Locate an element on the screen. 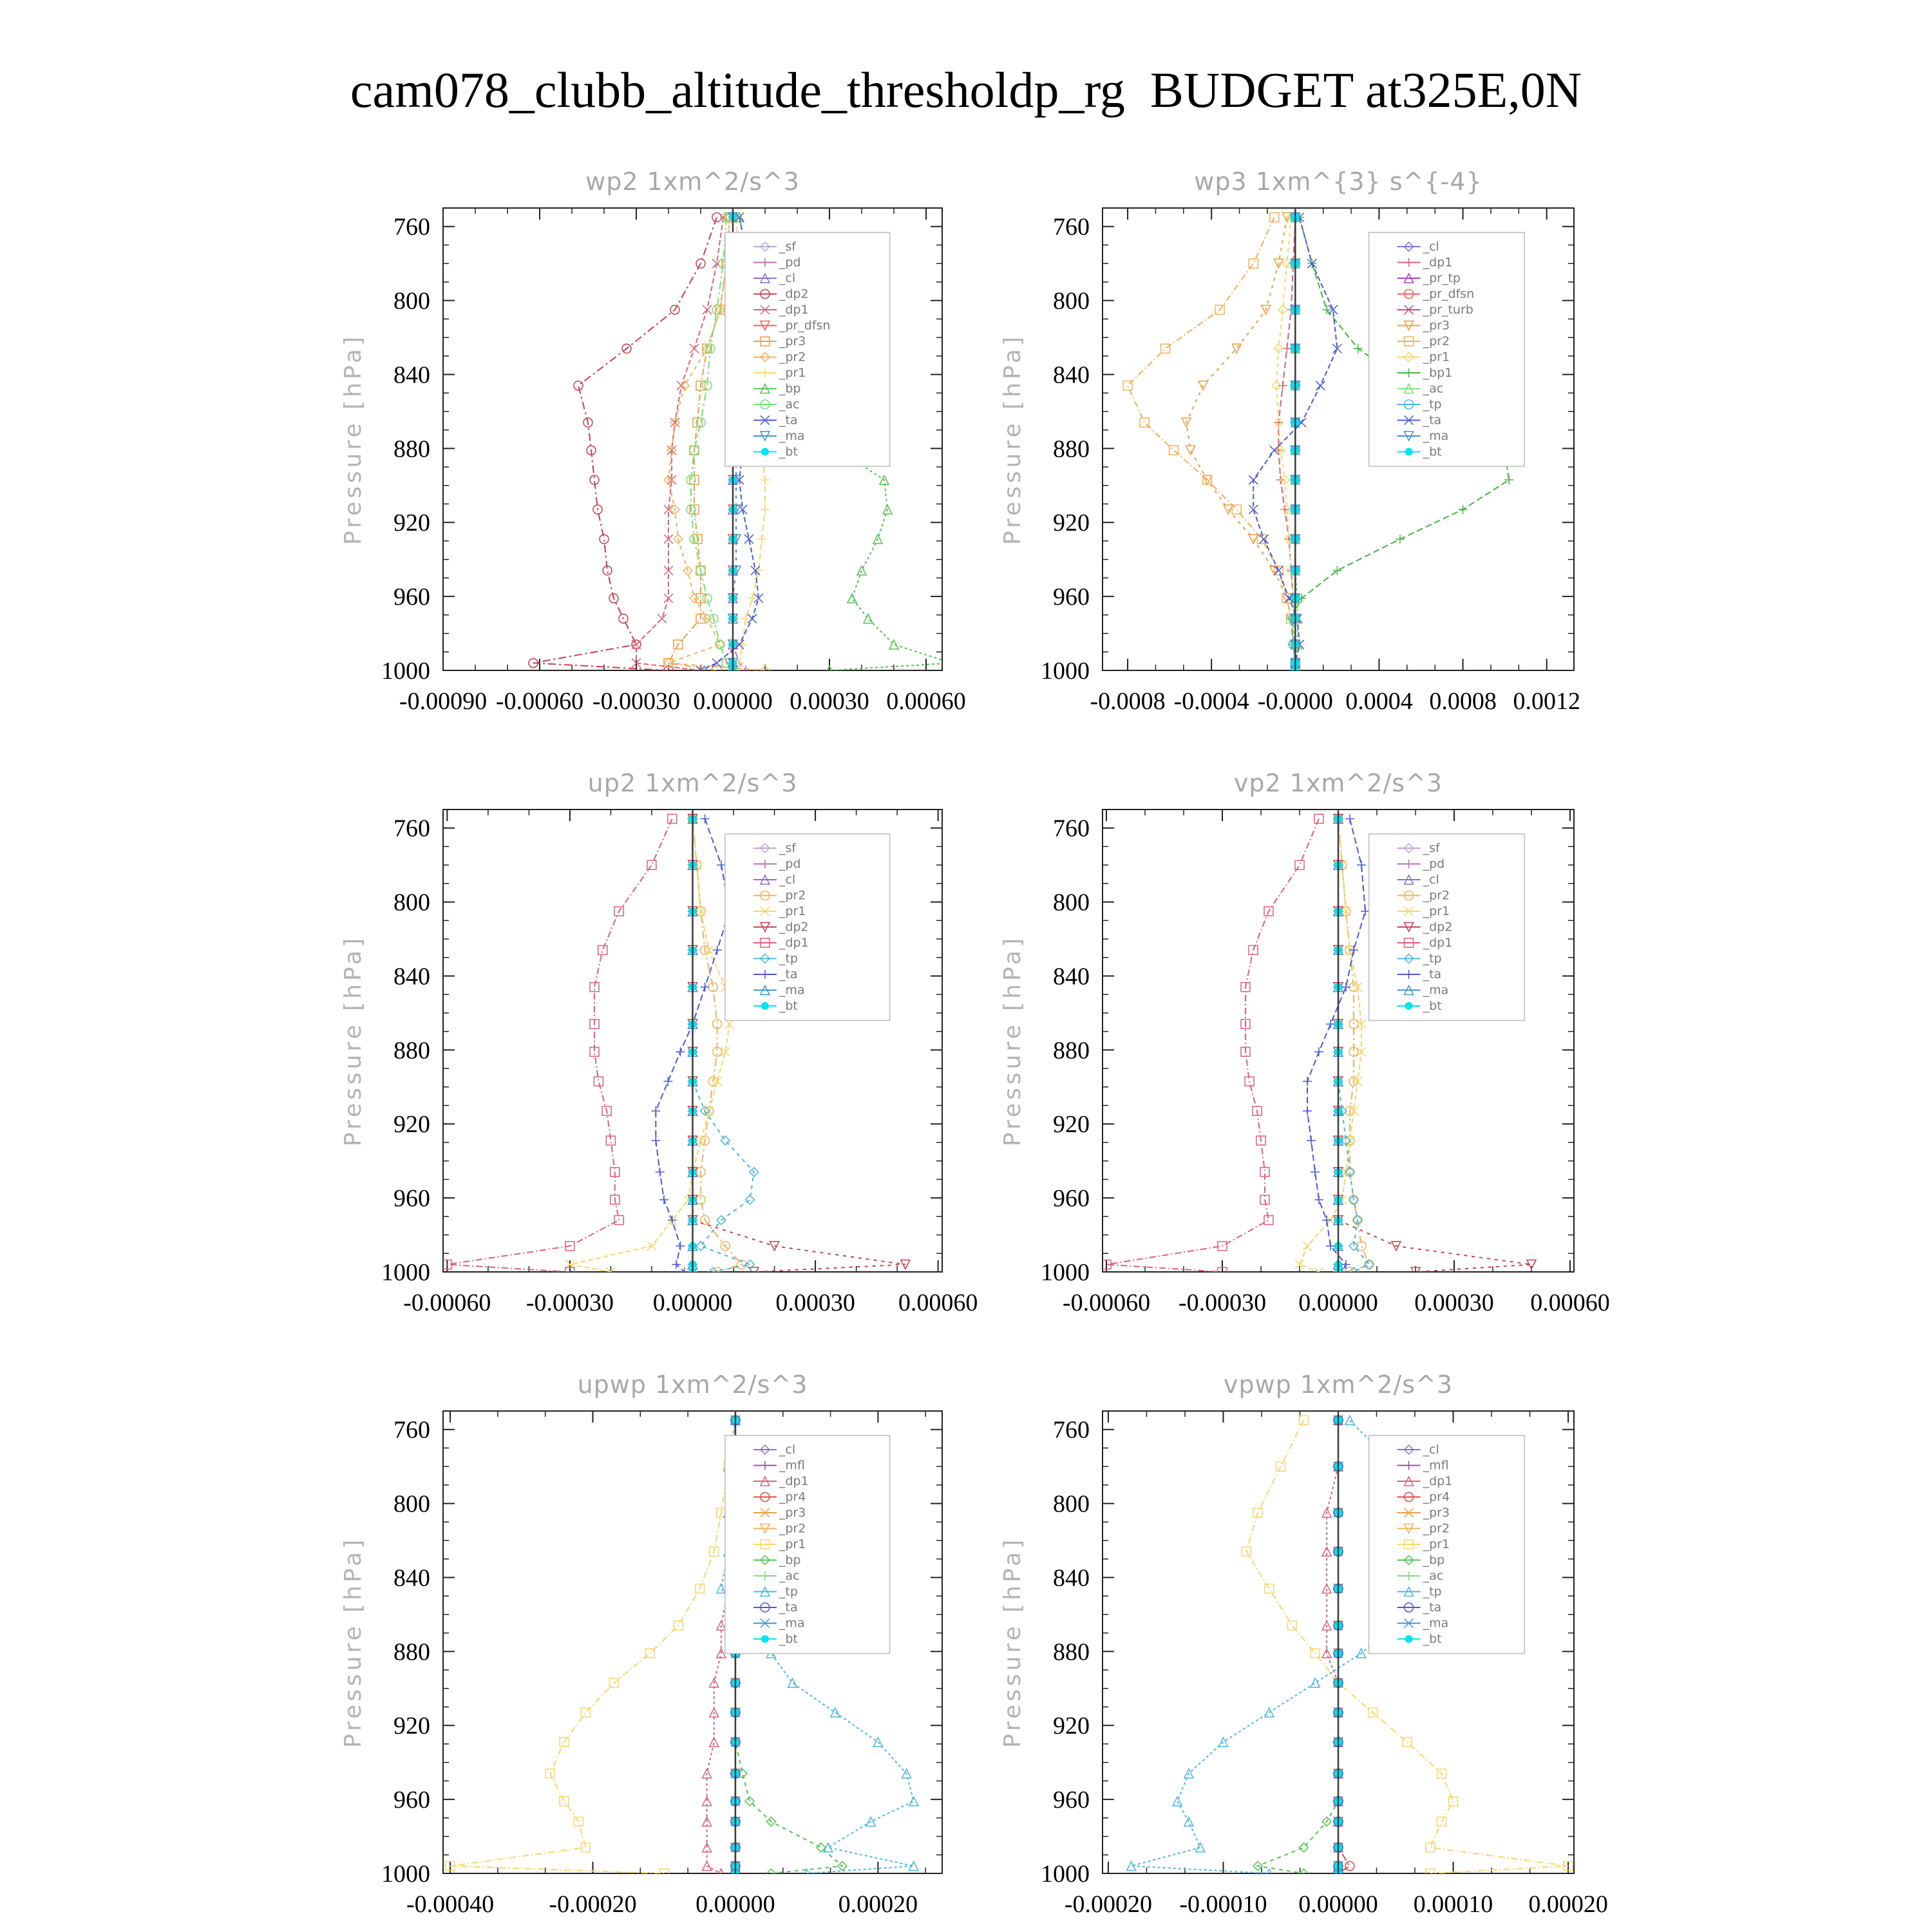 This screenshot has height=1932, width=1932. legend-marker-pr1 is located at coordinates (1409, 357).